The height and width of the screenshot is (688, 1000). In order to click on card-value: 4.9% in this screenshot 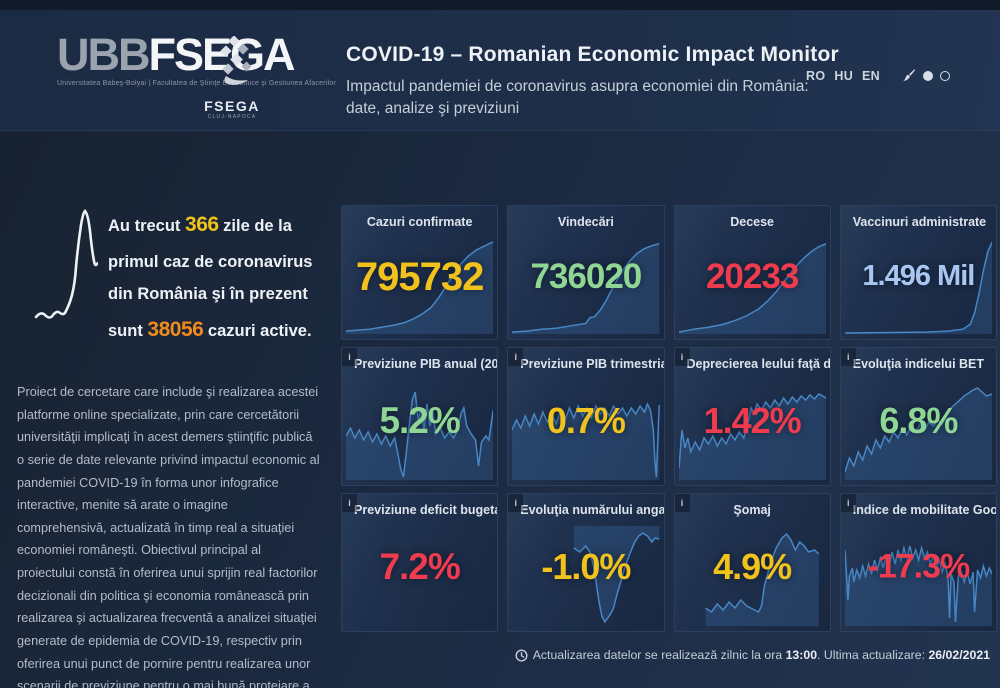, I will do `click(752, 567)`.